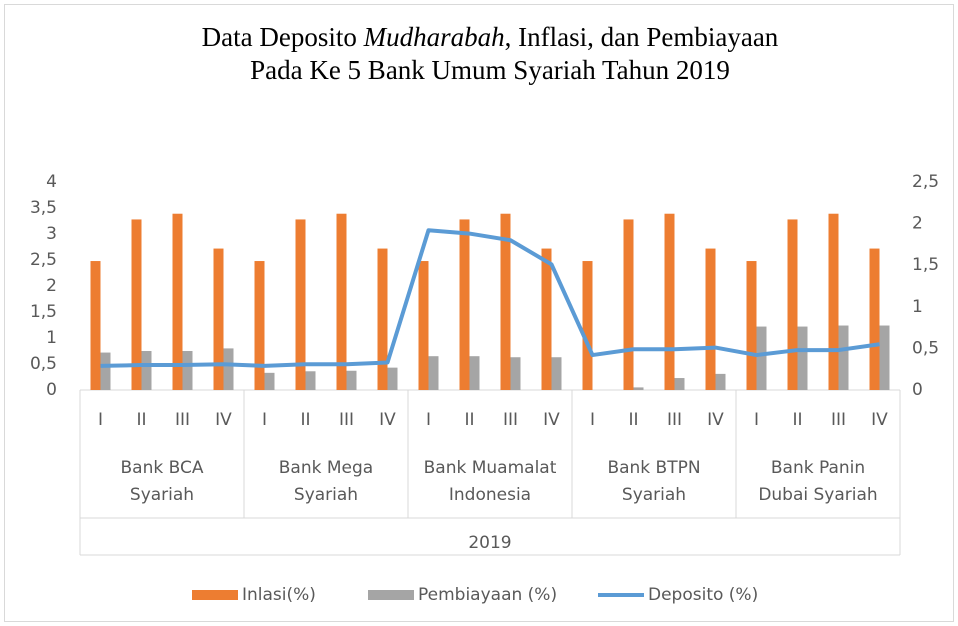 This screenshot has width=958, height=626. What do you see at coordinates (51, 338) in the screenshot?
I see `y-tick-label: 1` at bounding box center [51, 338].